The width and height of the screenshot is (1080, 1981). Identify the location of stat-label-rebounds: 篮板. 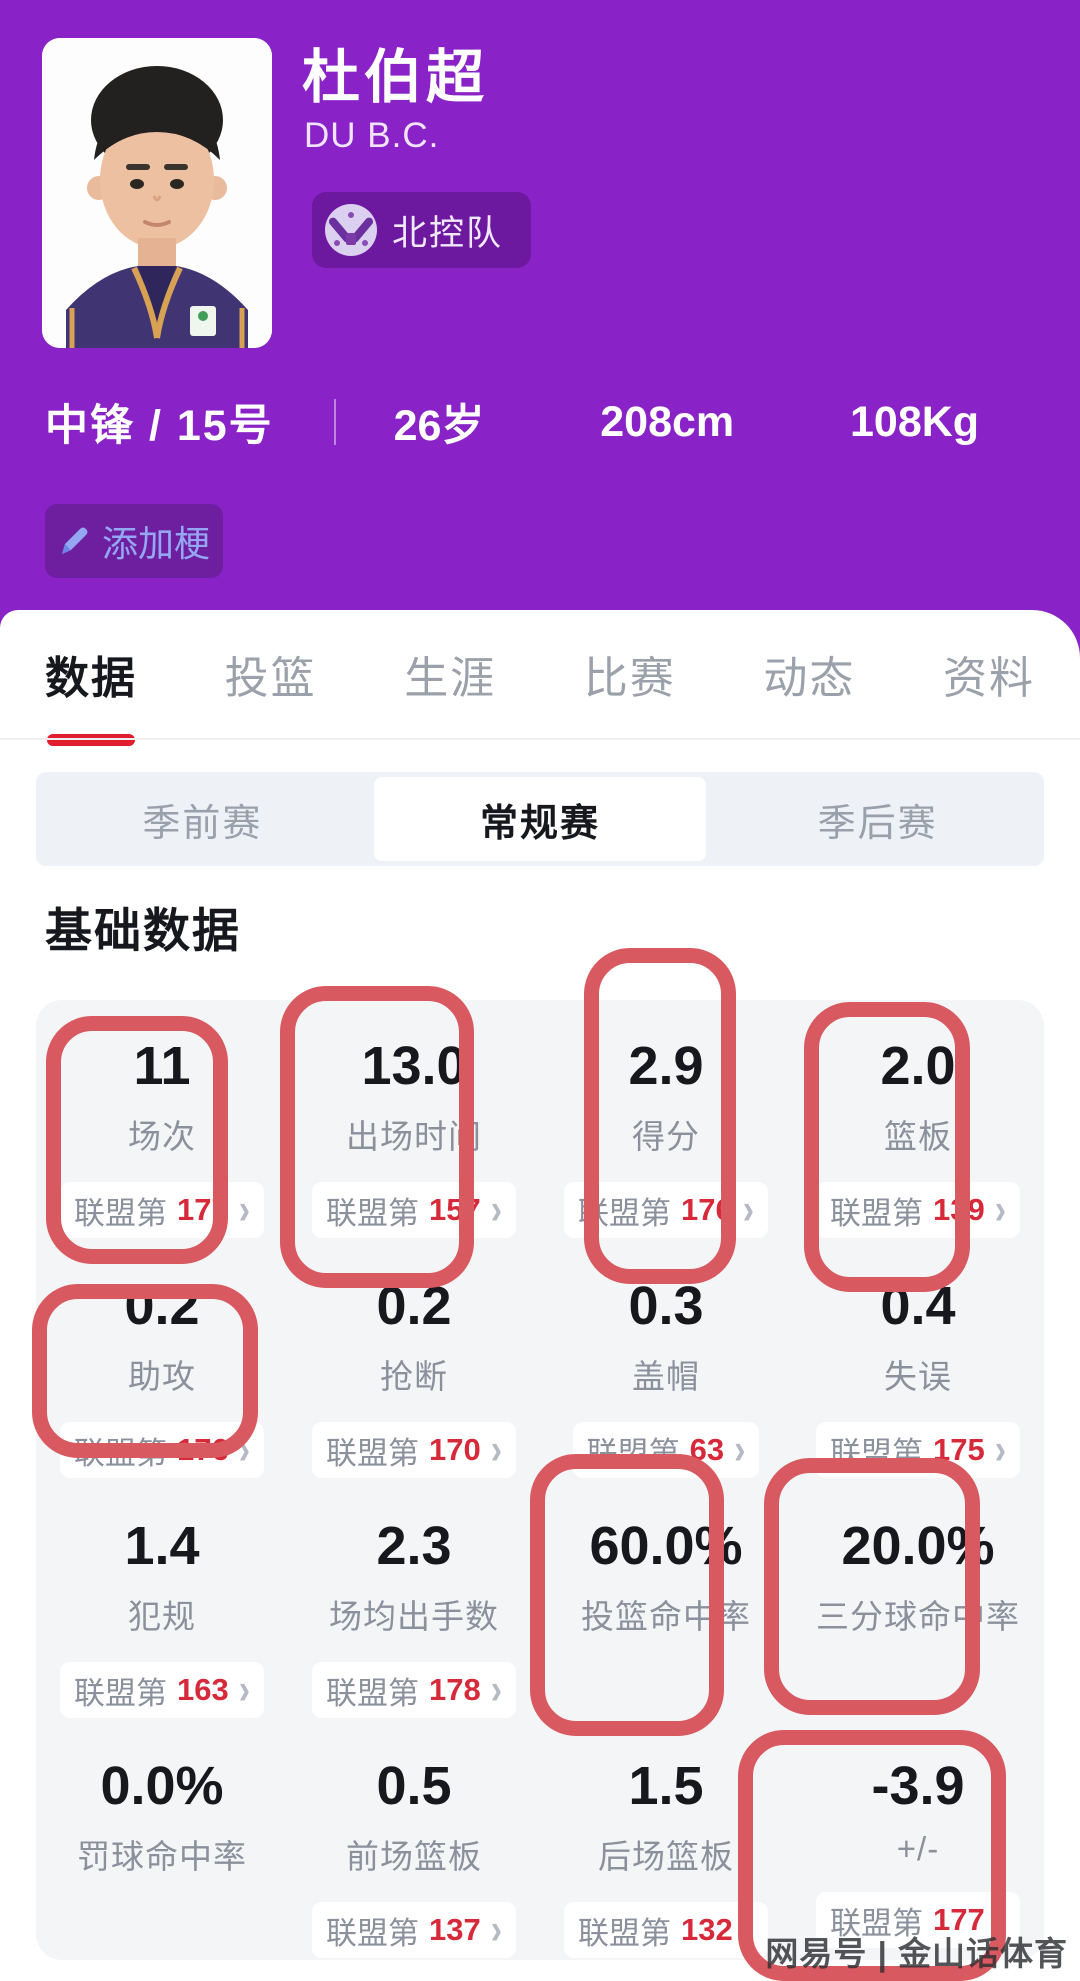
(918, 1136).